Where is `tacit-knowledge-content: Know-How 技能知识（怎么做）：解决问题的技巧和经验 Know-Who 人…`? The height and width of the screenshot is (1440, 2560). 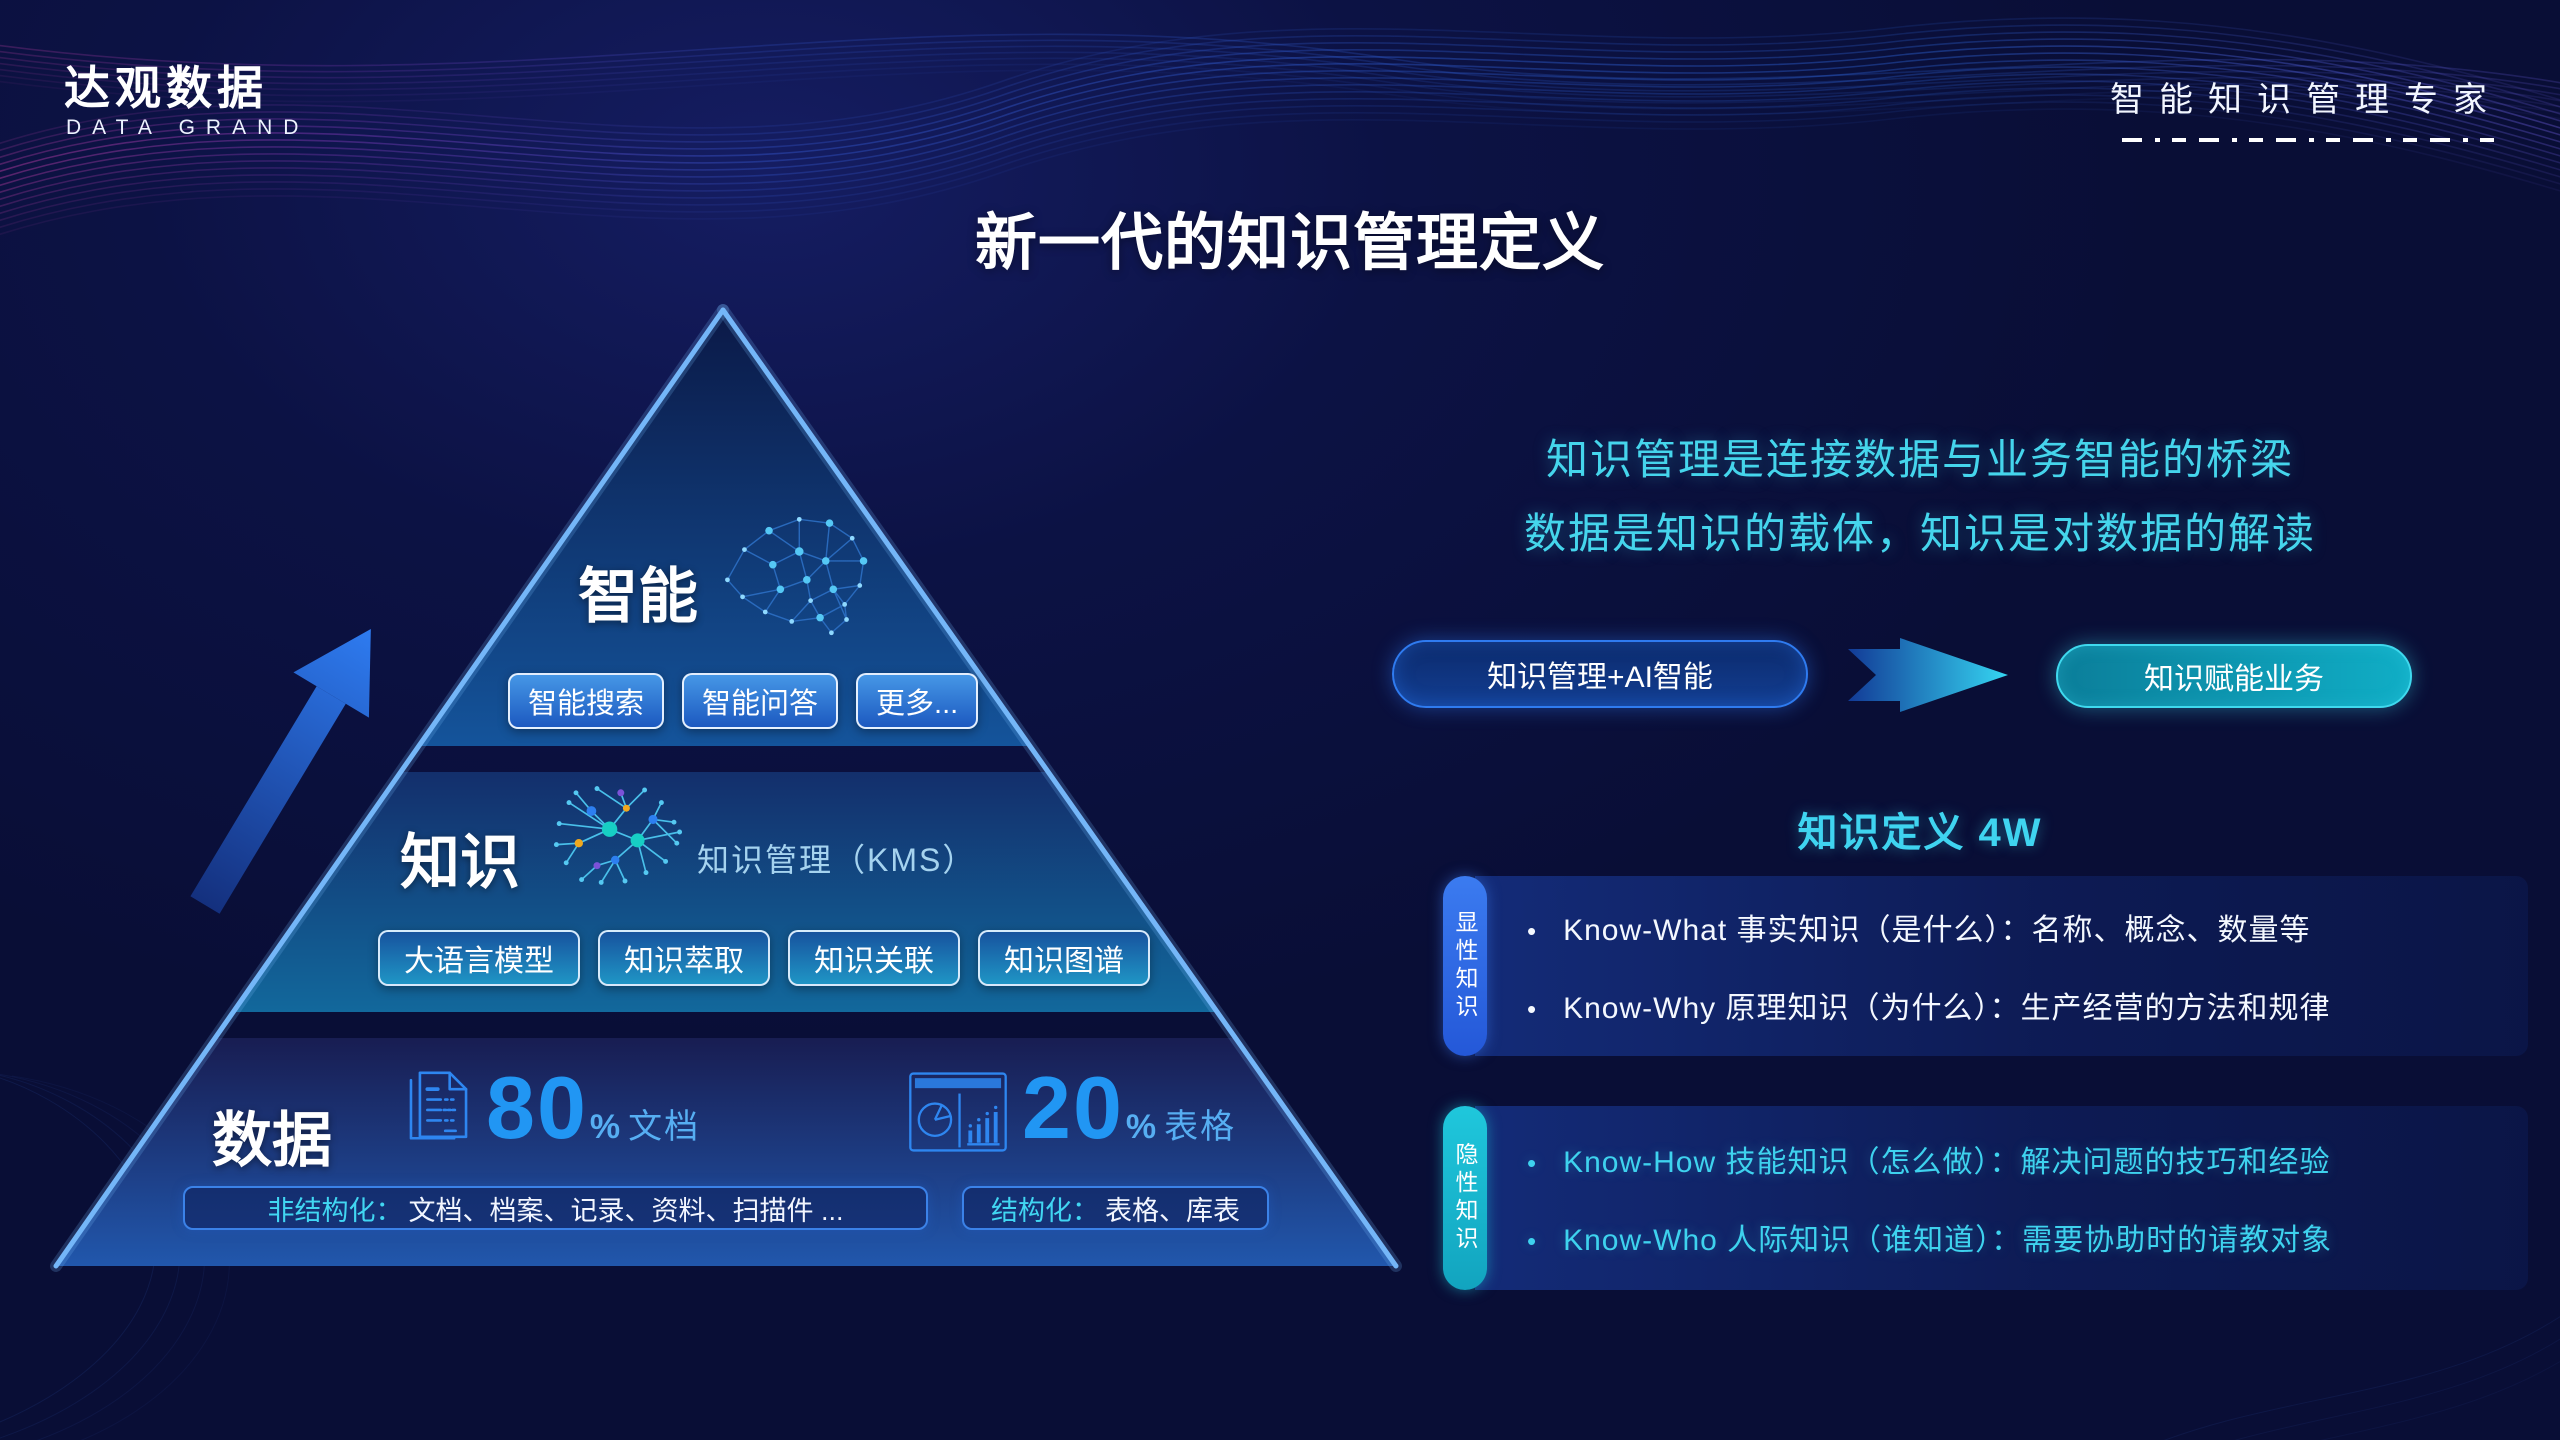
tacit-knowledge-content: Know-How 技能知识（怎么做）：解决问题的技巧和经验 Know-Who 人… is located at coordinates (2001, 1198).